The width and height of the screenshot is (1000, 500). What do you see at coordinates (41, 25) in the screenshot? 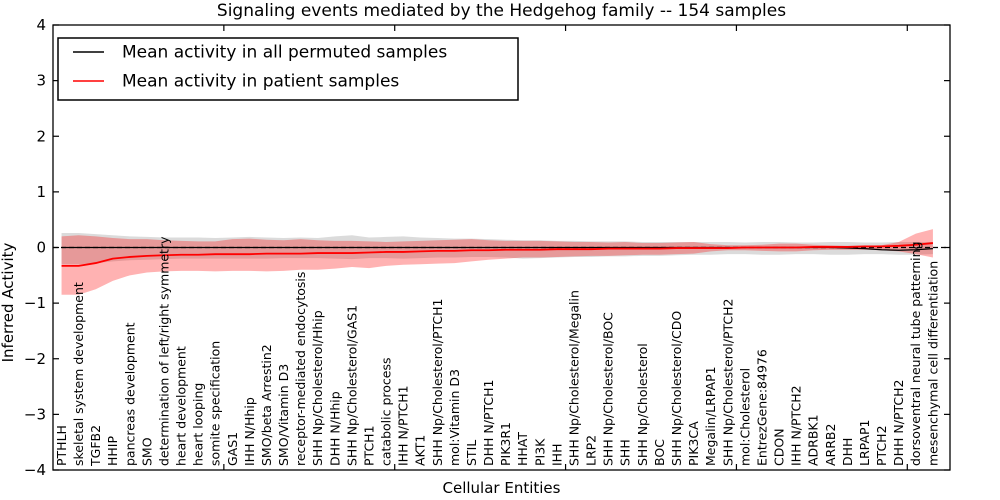
I see `y-tick-label: 4` at bounding box center [41, 25].